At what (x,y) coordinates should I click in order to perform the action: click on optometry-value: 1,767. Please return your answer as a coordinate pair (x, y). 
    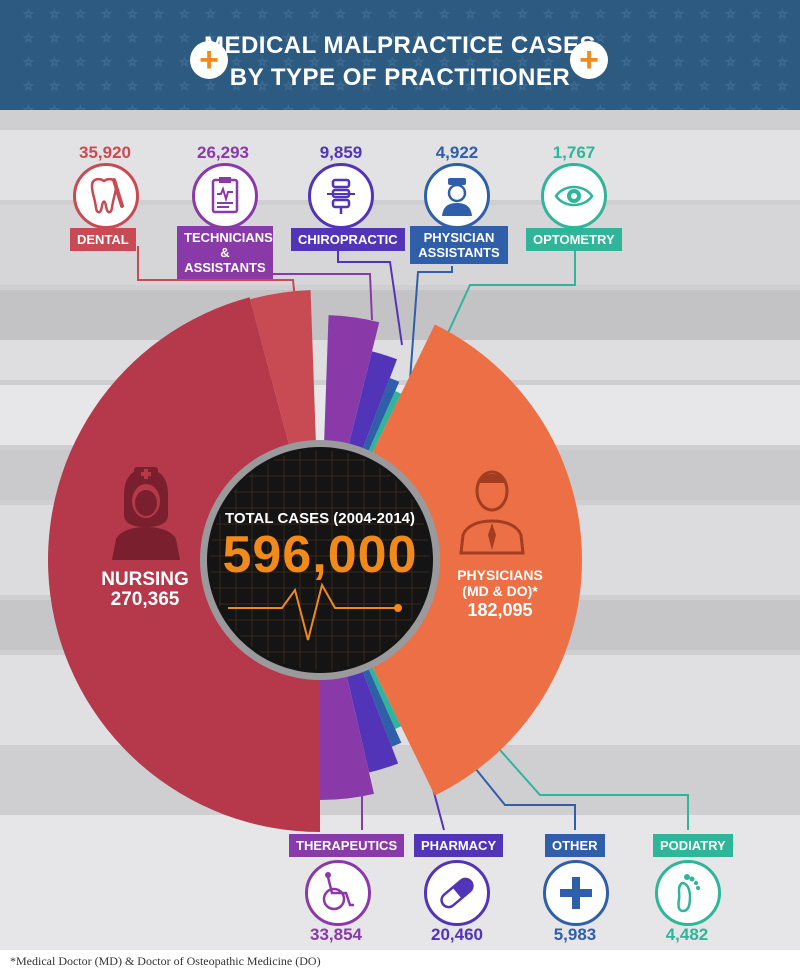
    Looking at the image, I should click on (574, 152).